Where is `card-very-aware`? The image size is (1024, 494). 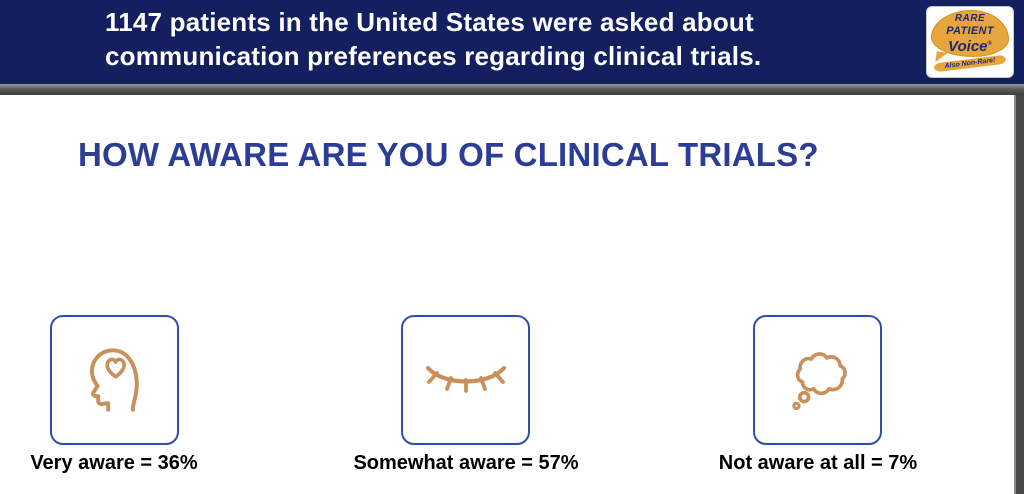
card-very-aware is located at coordinates (114, 380).